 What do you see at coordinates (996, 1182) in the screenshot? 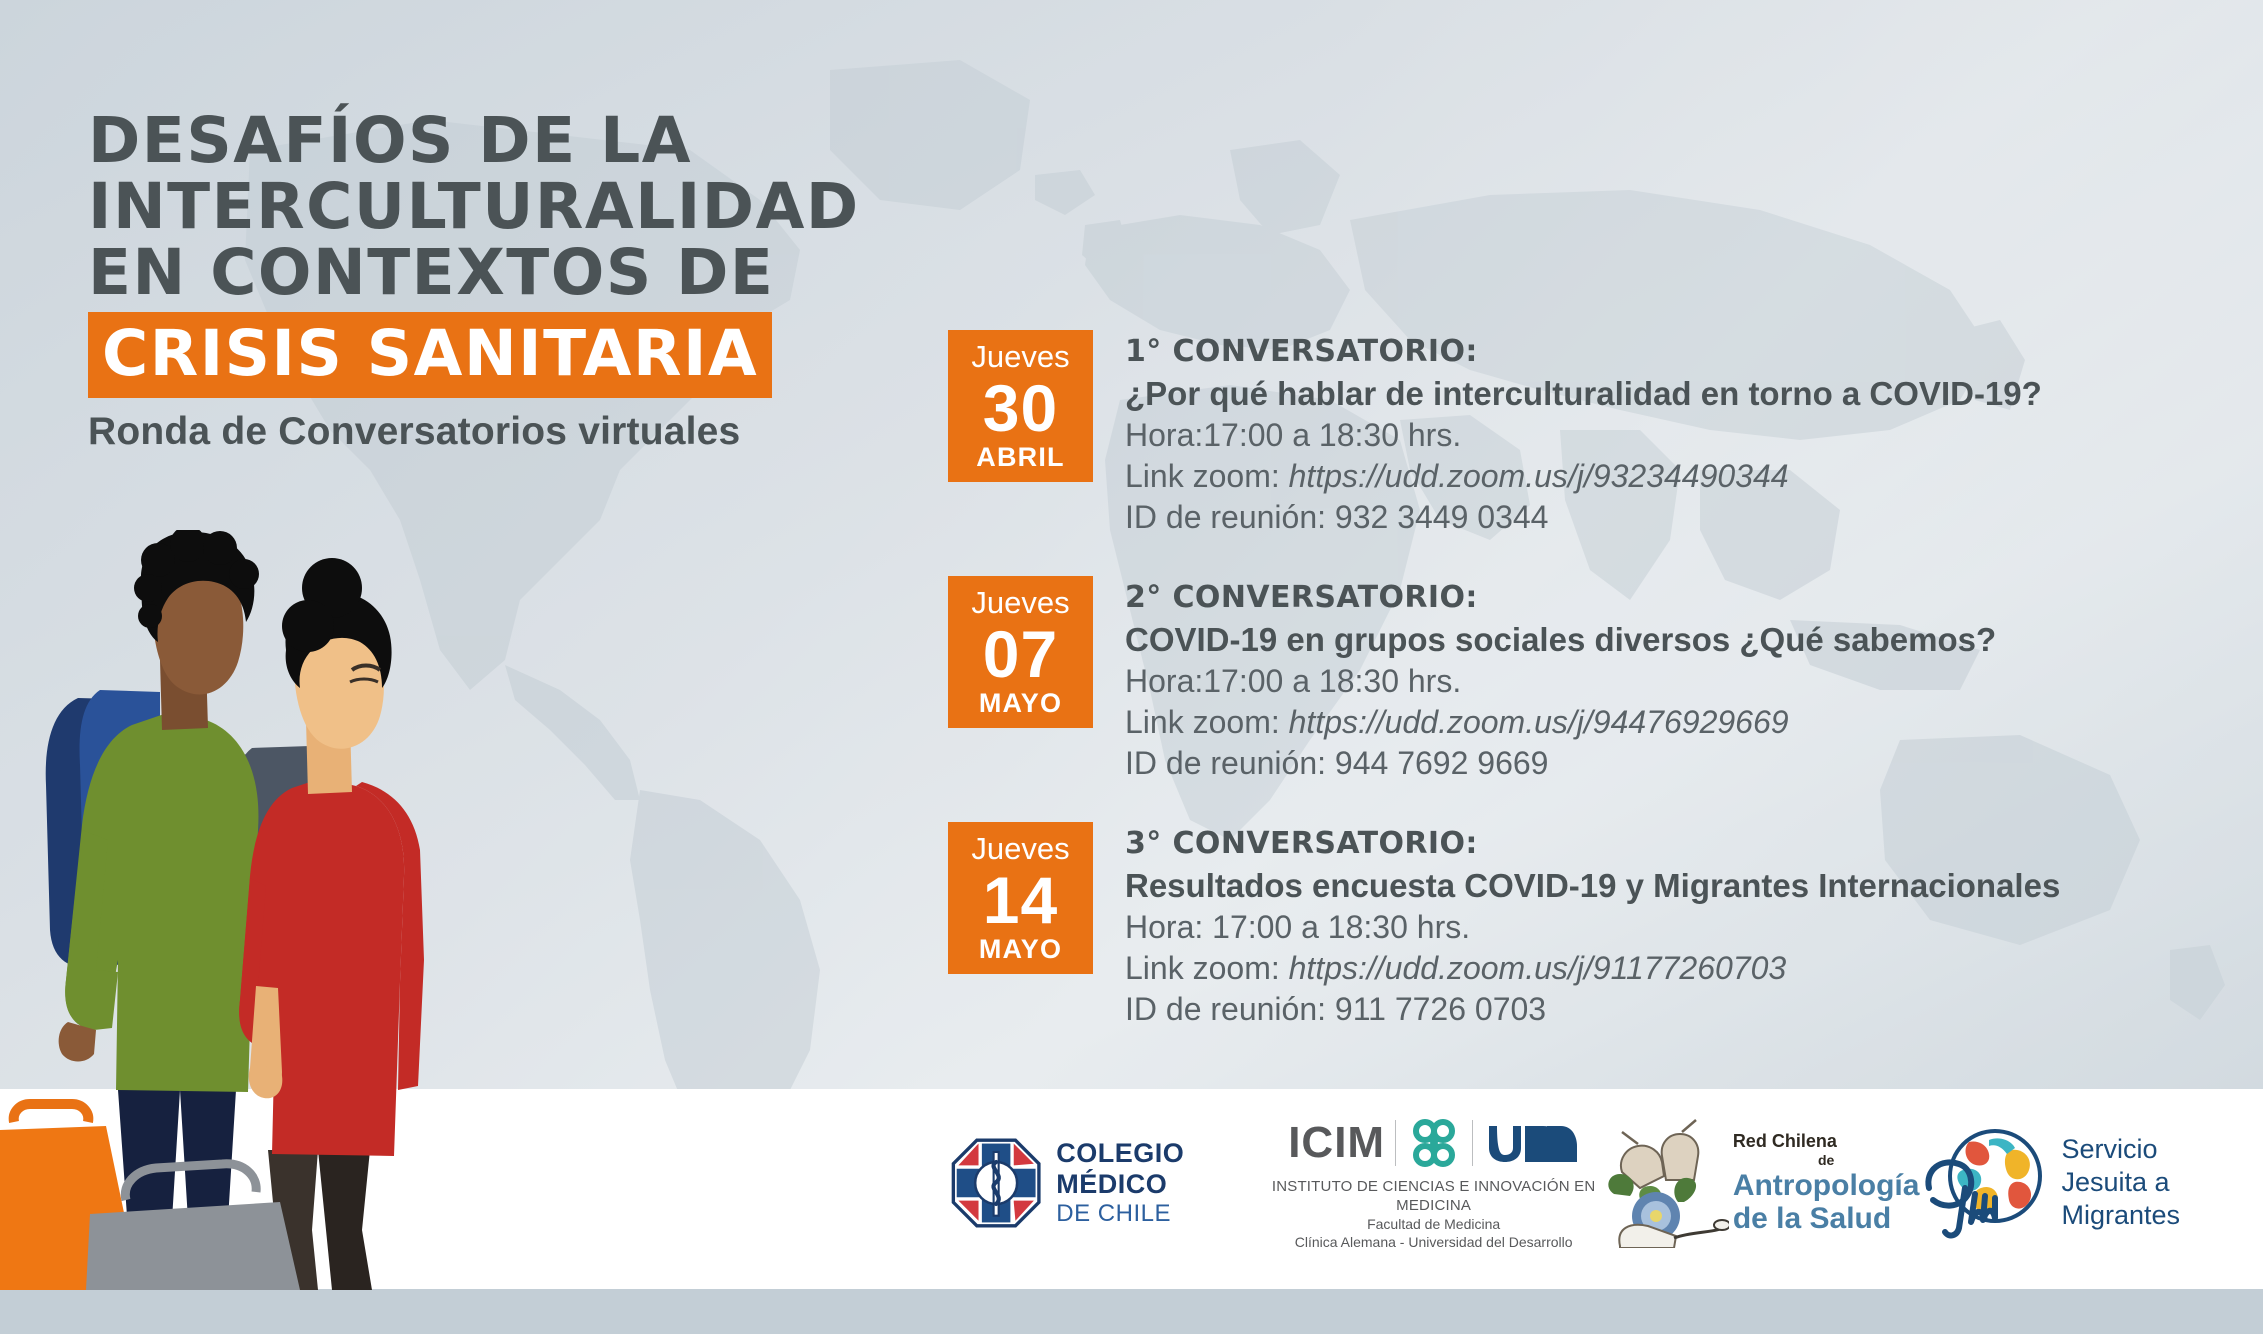
I see `colegio-medico-icon` at bounding box center [996, 1182].